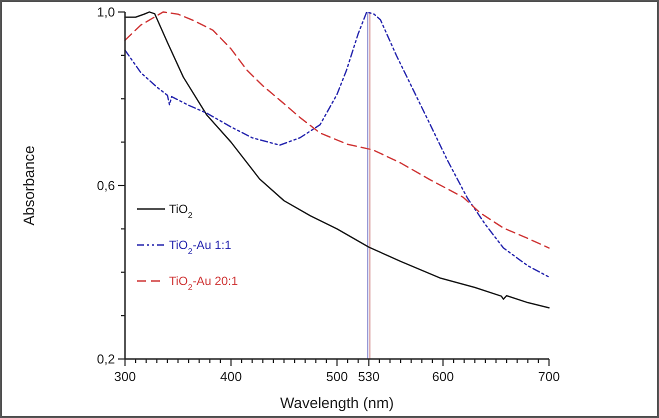  Describe the element at coordinates (105, 12) in the screenshot. I see `y-tick-label: 1,0` at that location.